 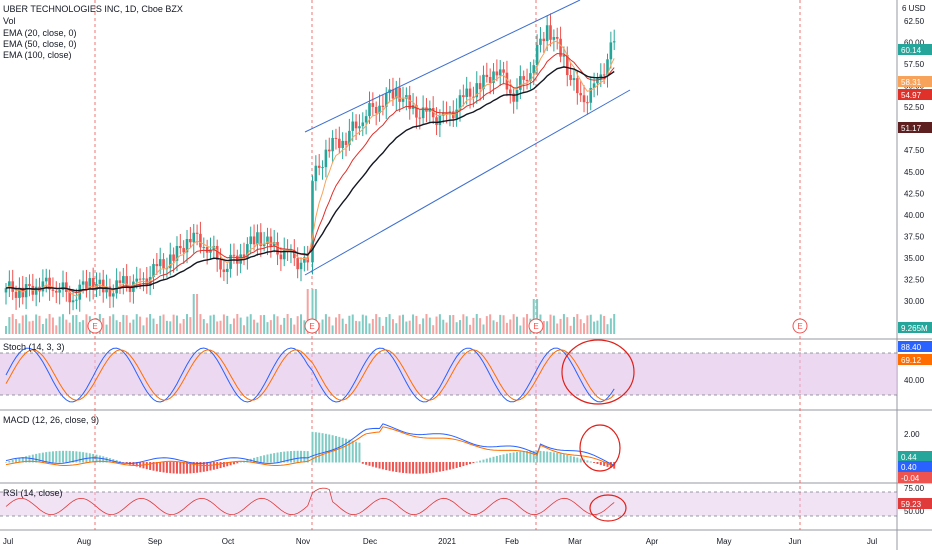 I want to click on stoch-k-line, so click(x=310, y=375).